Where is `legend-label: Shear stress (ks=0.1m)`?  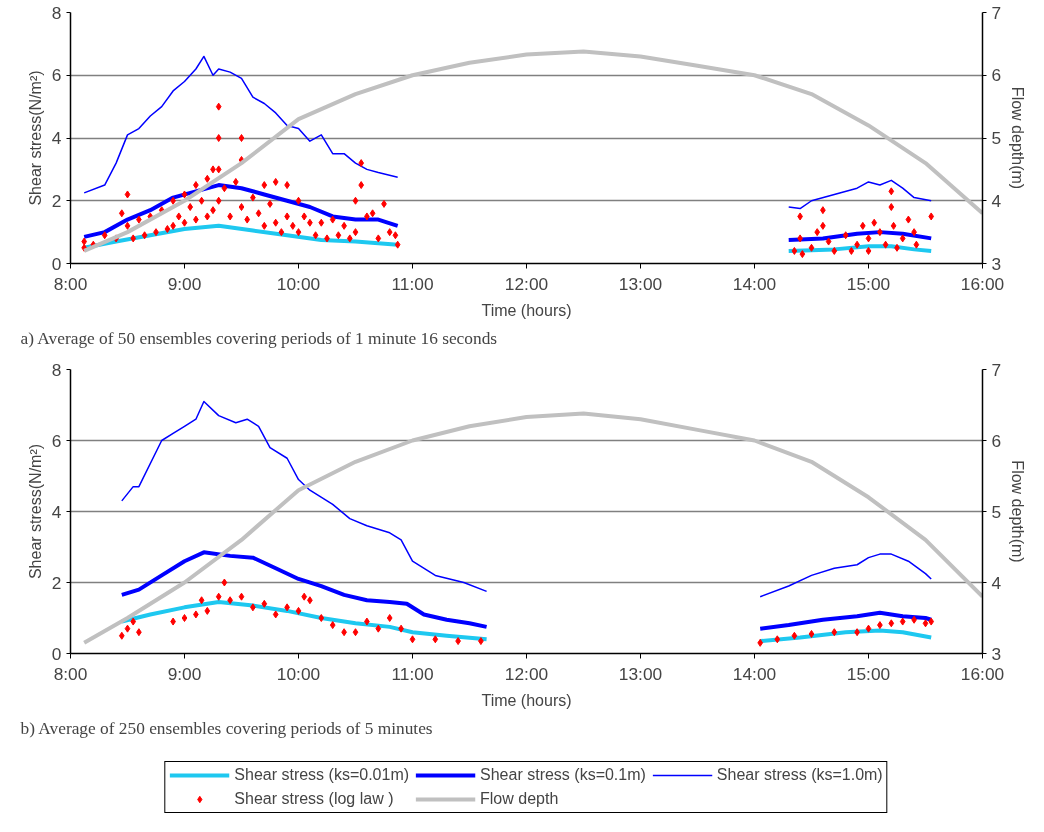
legend-label: Shear stress (ks=0.1m) is located at coordinates (563, 775).